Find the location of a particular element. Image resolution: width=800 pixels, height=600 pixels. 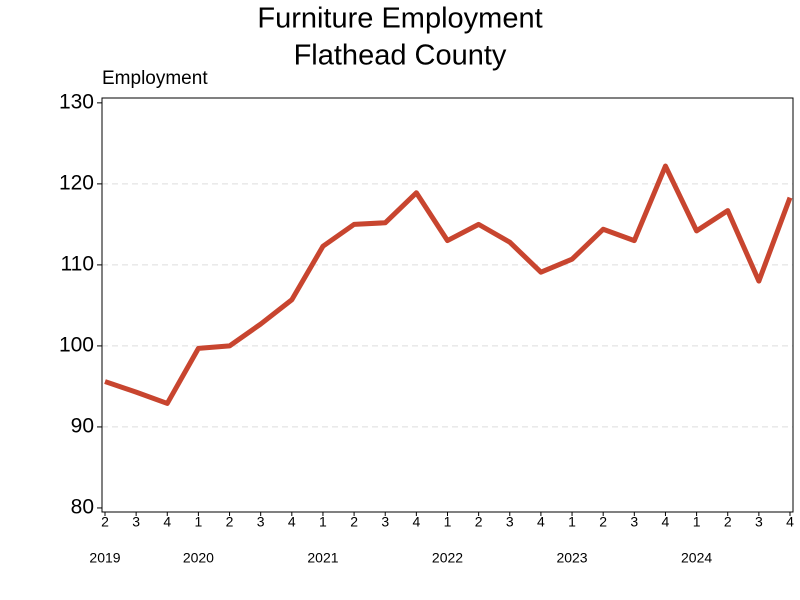

y-tick-label: 80 is located at coordinates (82, 506).